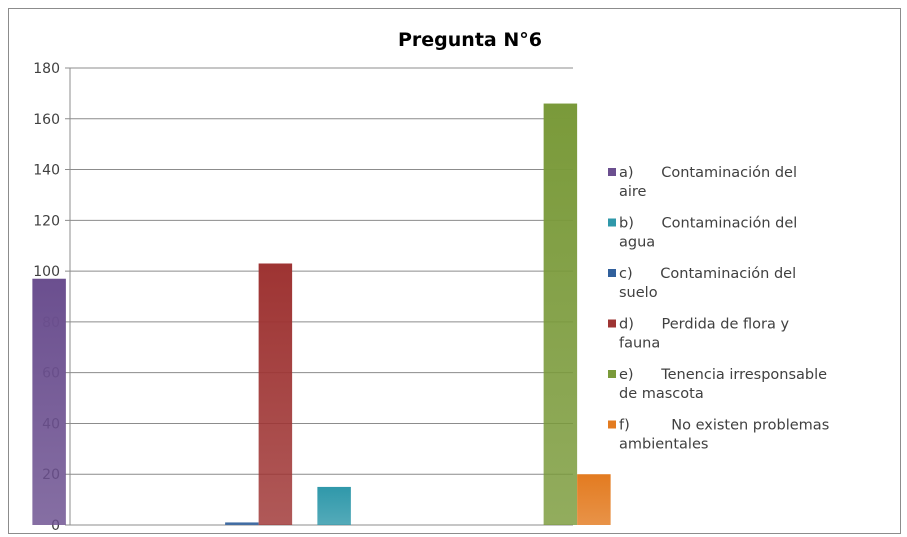 This screenshot has width=907, height=537. I want to click on y-tick-label: 140, so click(46, 171).